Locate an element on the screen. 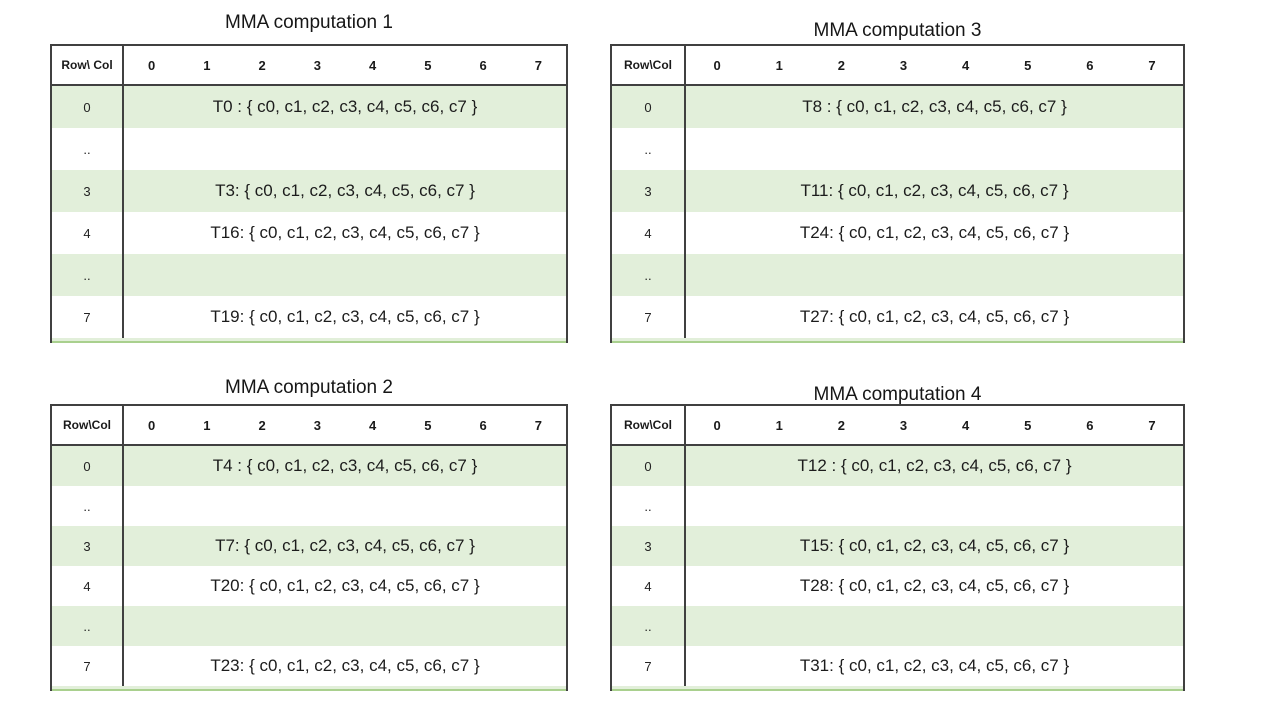  row-content: T27: { c0, c1, c2, c3, c4, c5, c6, c7 } is located at coordinates (934, 316).